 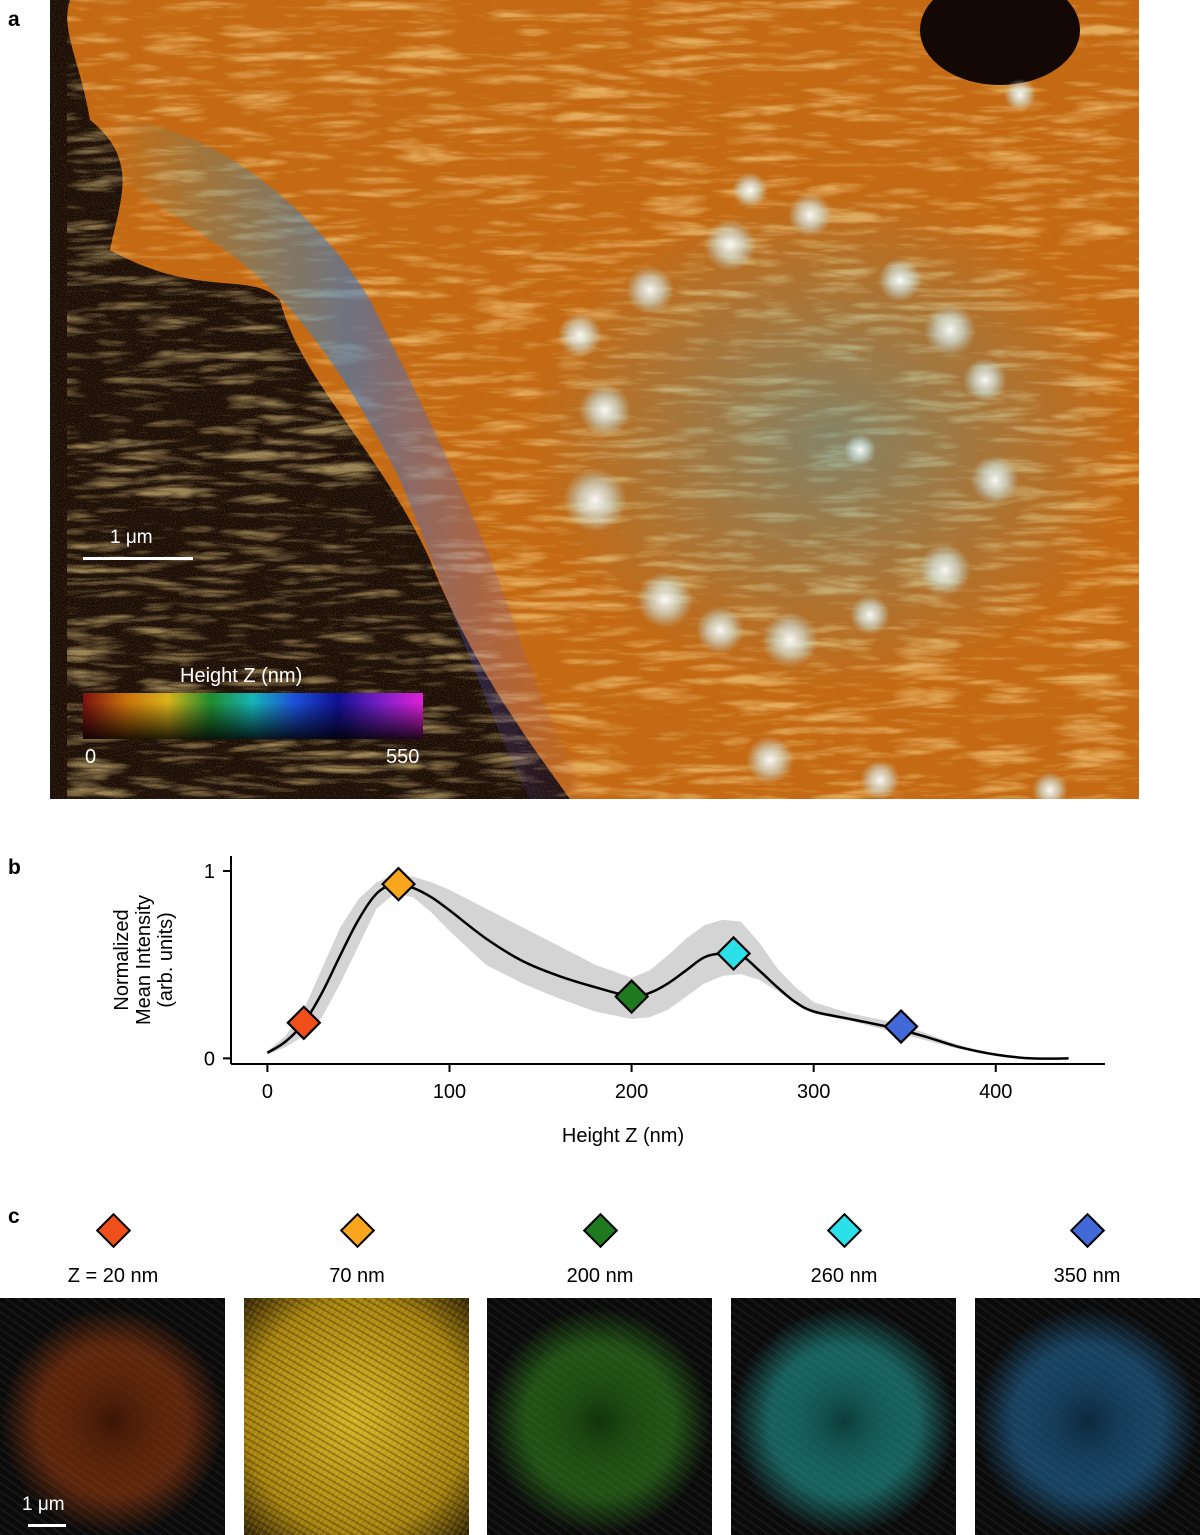 I want to click on chart-axes: 0 100 200 300 400 0 1, so click(x=654, y=979).